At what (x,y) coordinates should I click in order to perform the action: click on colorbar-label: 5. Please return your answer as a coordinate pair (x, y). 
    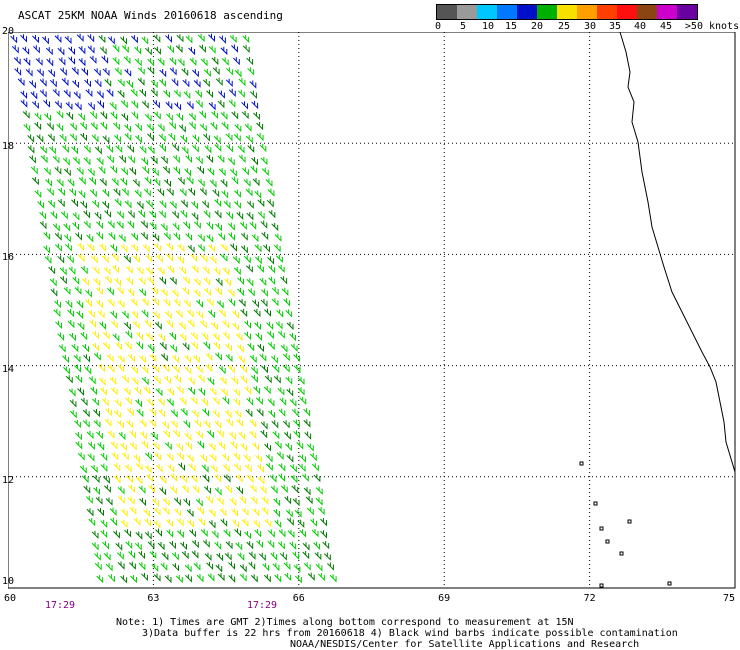
    Looking at the image, I should click on (463, 26).